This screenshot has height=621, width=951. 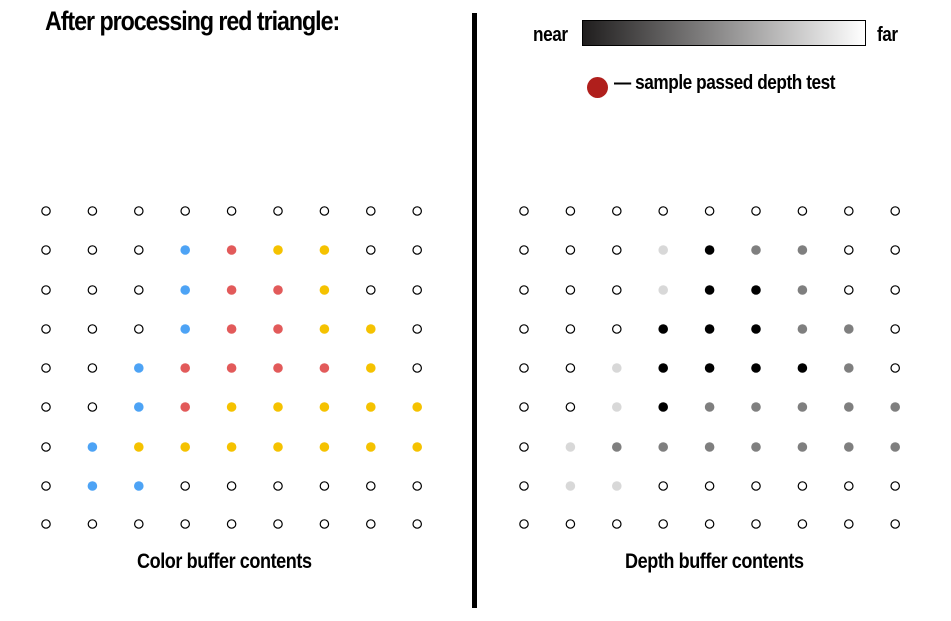 I want to click on depth-scale-near-label: near, so click(x=550, y=35).